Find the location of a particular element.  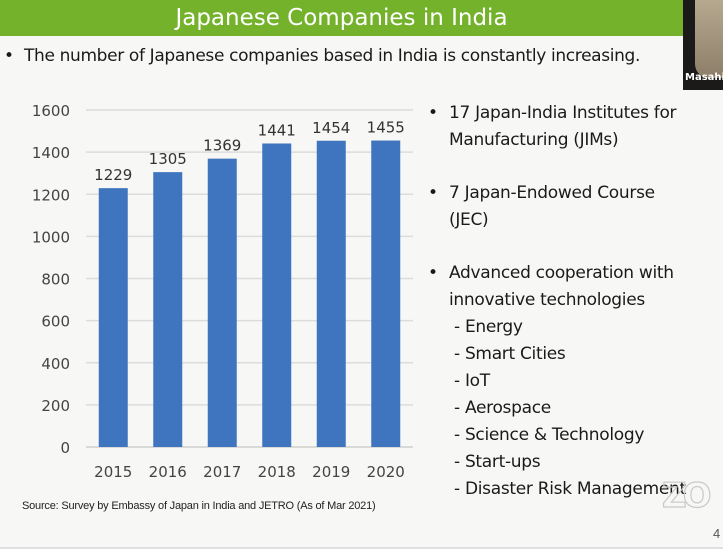

sub-item-disaster-risk: - Disaster Risk Management is located at coordinates (570, 489).